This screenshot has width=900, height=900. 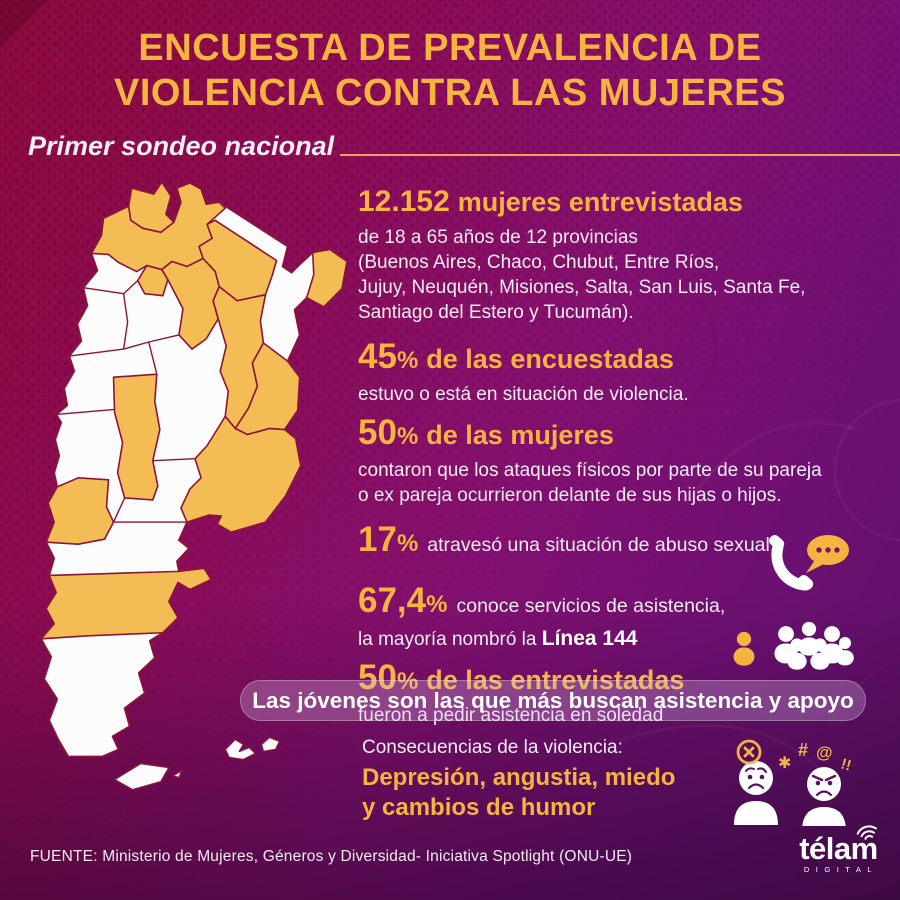 What do you see at coordinates (550, 359) in the screenshot?
I see `stat-label: de las encuestadas` at bounding box center [550, 359].